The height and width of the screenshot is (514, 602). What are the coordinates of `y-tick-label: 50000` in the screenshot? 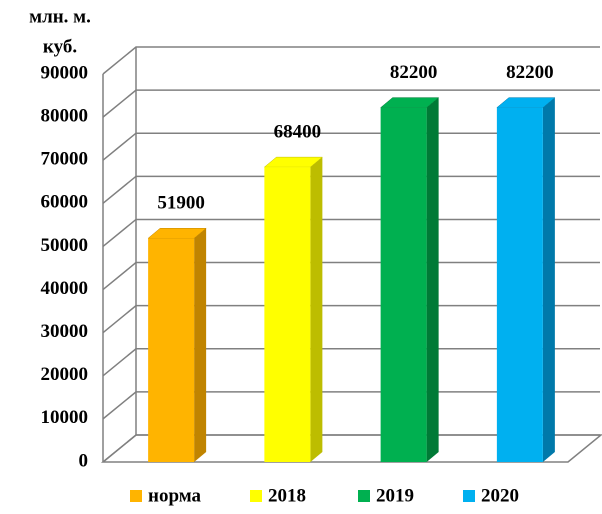 It's located at (65, 245).